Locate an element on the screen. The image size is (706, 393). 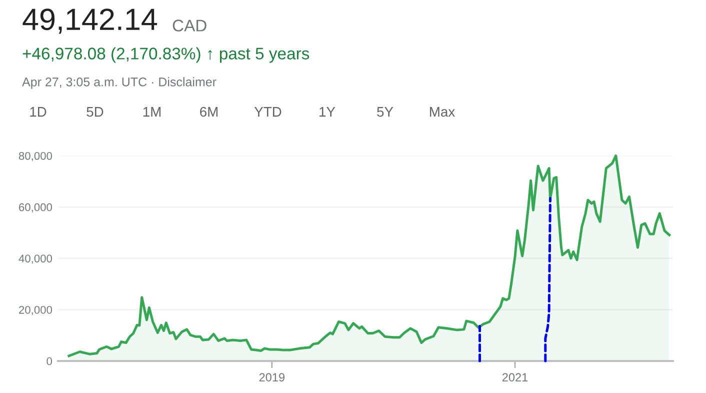
y-tick-label: 80,000 is located at coordinates (35, 157).